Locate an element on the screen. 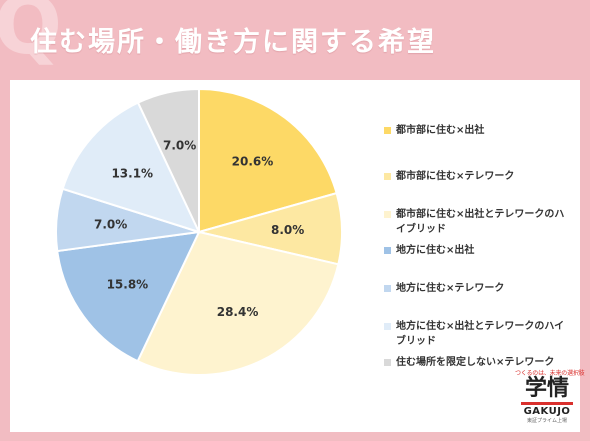 The image size is (590, 441). legend-item: 地方に住む×出社とテレワークのハイブリッド is located at coordinates (477, 334).